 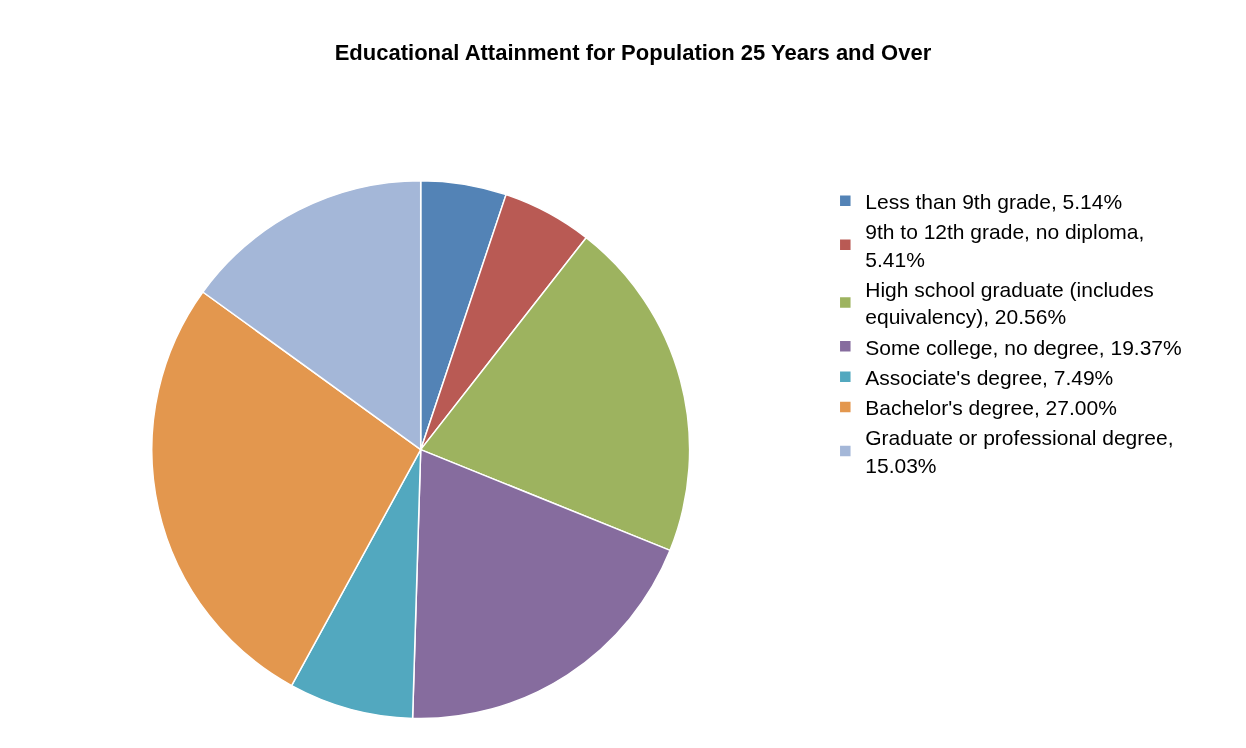 What do you see at coordinates (991, 408) in the screenshot?
I see `legend-label: Bachelor's degree, 27.00%` at bounding box center [991, 408].